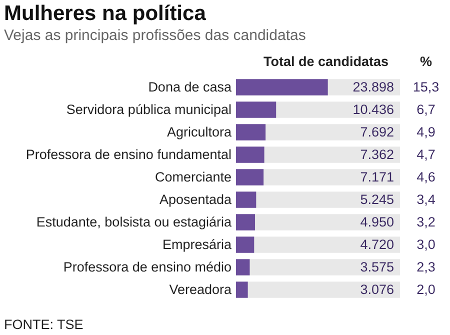 This screenshot has width=450, height=335. Describe the element at coordinates (134, 222) in the screenshot. I see `y-tick-label: Estudante, bolsista ou estagiária` at that location.